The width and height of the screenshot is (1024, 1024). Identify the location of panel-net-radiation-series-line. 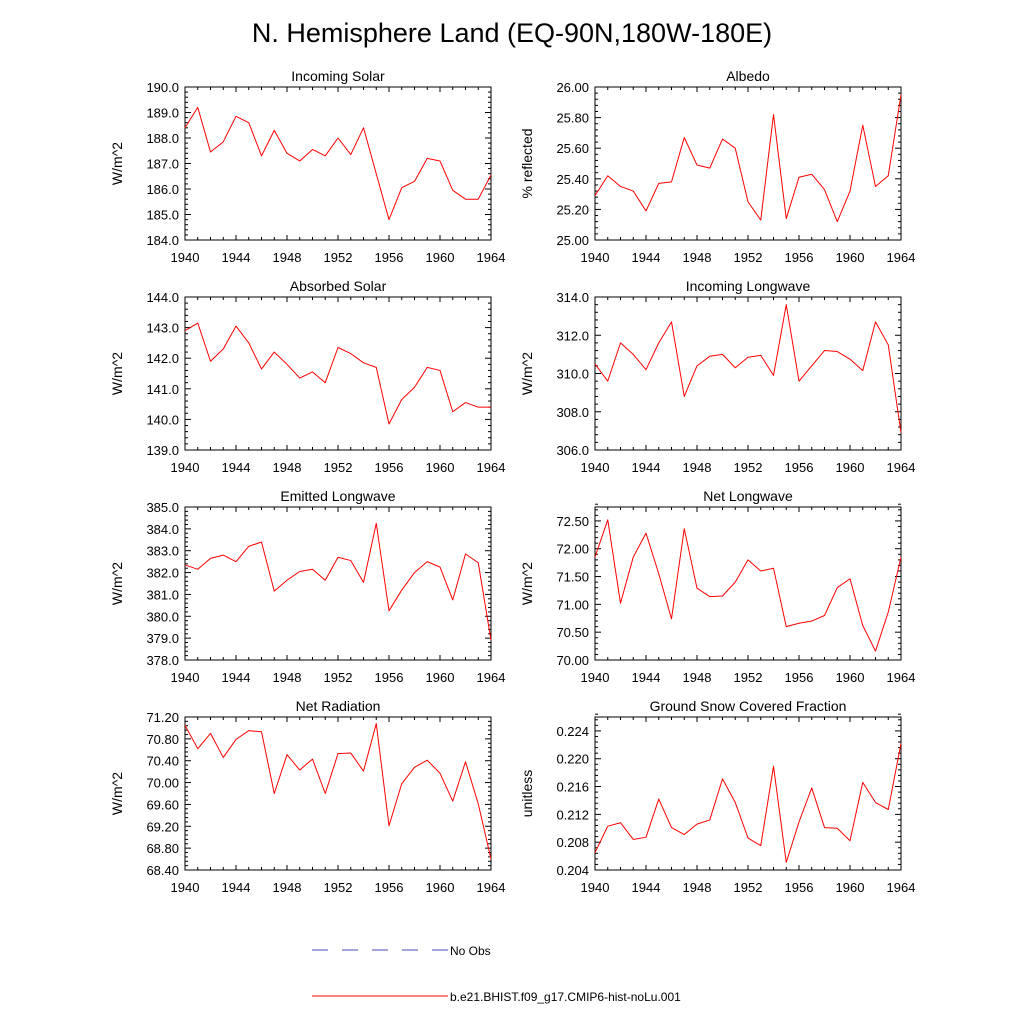
(338, 791).